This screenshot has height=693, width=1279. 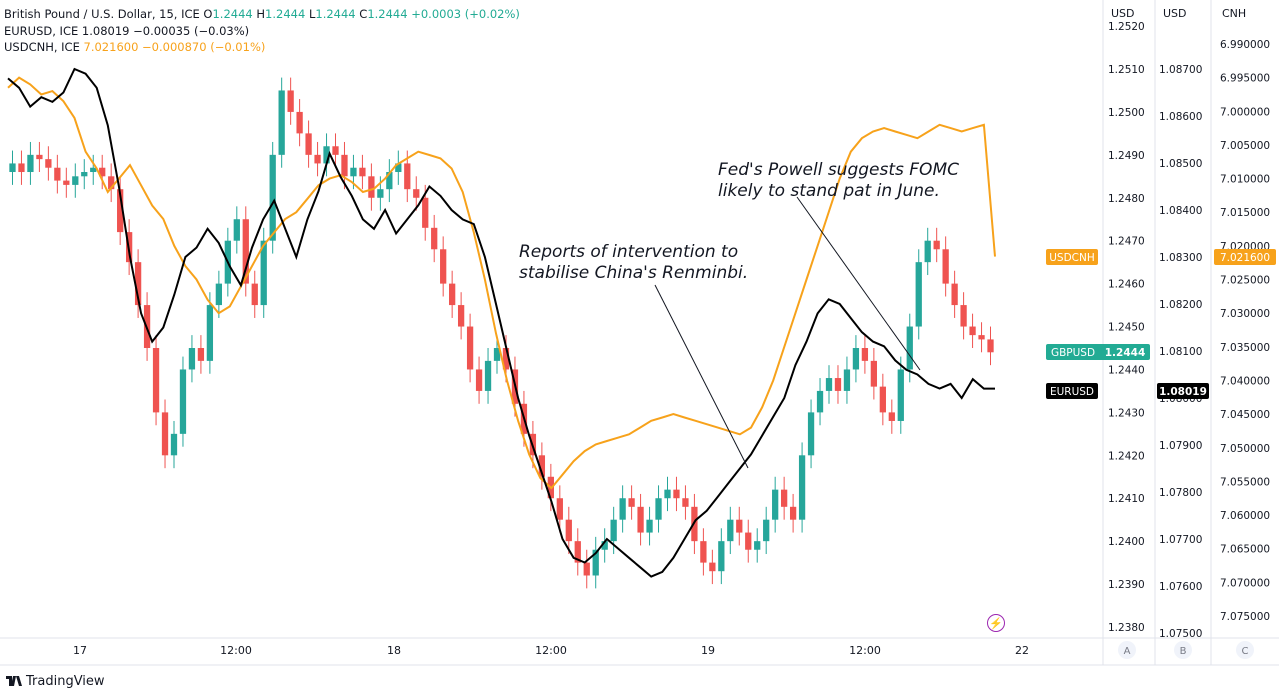 I want to click on scale-a-label: A, so click(x=1127, y=651).